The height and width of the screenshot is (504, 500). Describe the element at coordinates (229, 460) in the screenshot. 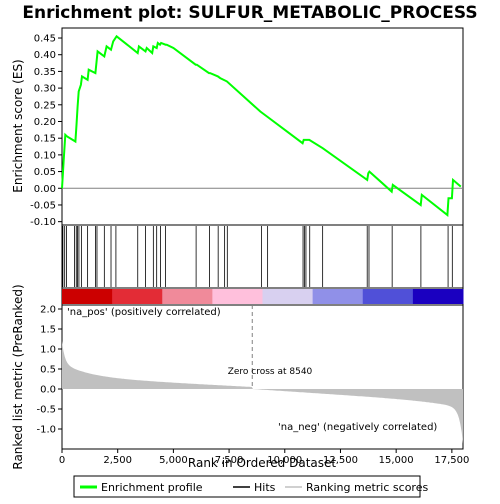

I see `x-tick-label: 7,500` at that location.